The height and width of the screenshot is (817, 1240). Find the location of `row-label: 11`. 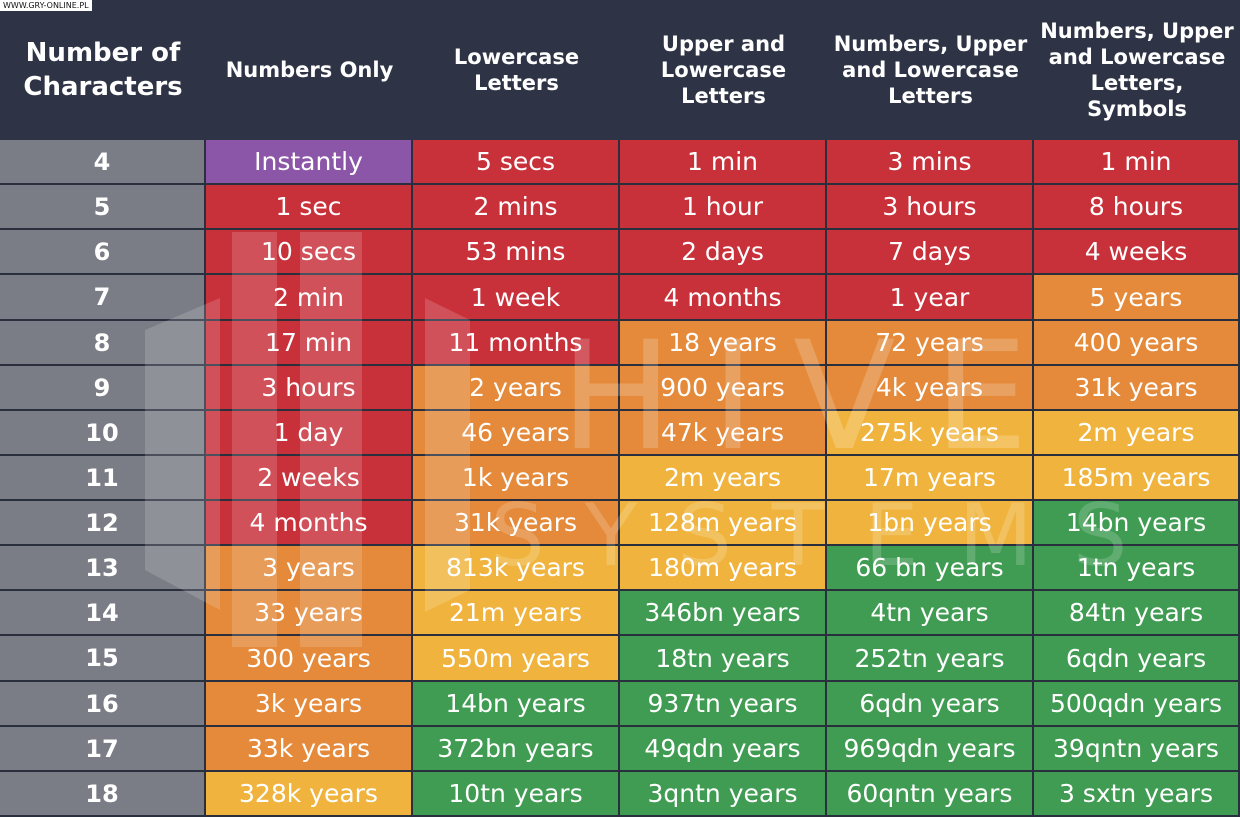

row-label: 11 is located at coordinates (103, 478).